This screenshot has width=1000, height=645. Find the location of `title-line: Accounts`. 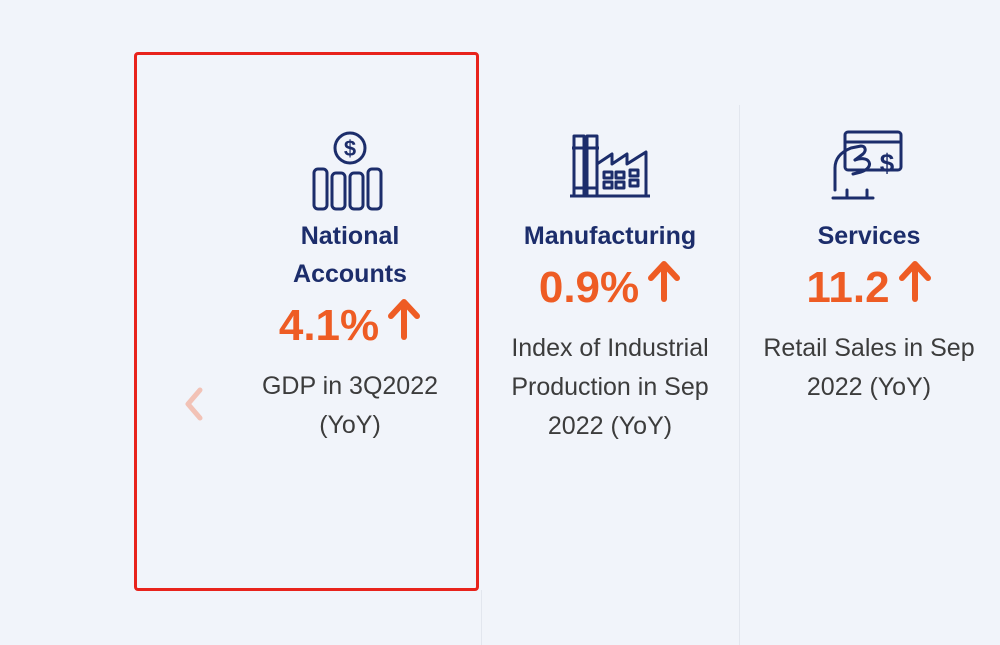

title-line: Accounts is located at coordinates (350, 274).